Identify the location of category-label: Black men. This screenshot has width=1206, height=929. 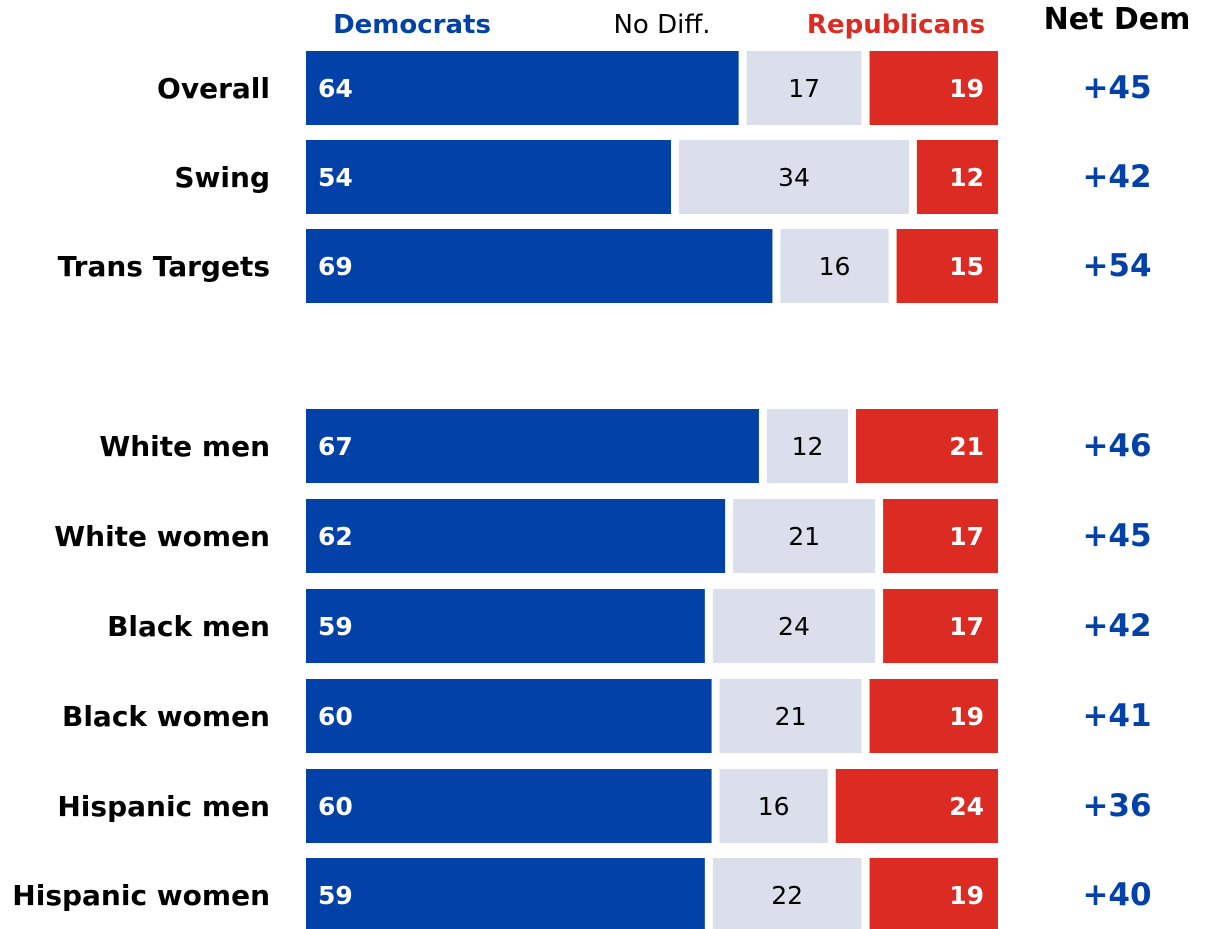
(188, 626).